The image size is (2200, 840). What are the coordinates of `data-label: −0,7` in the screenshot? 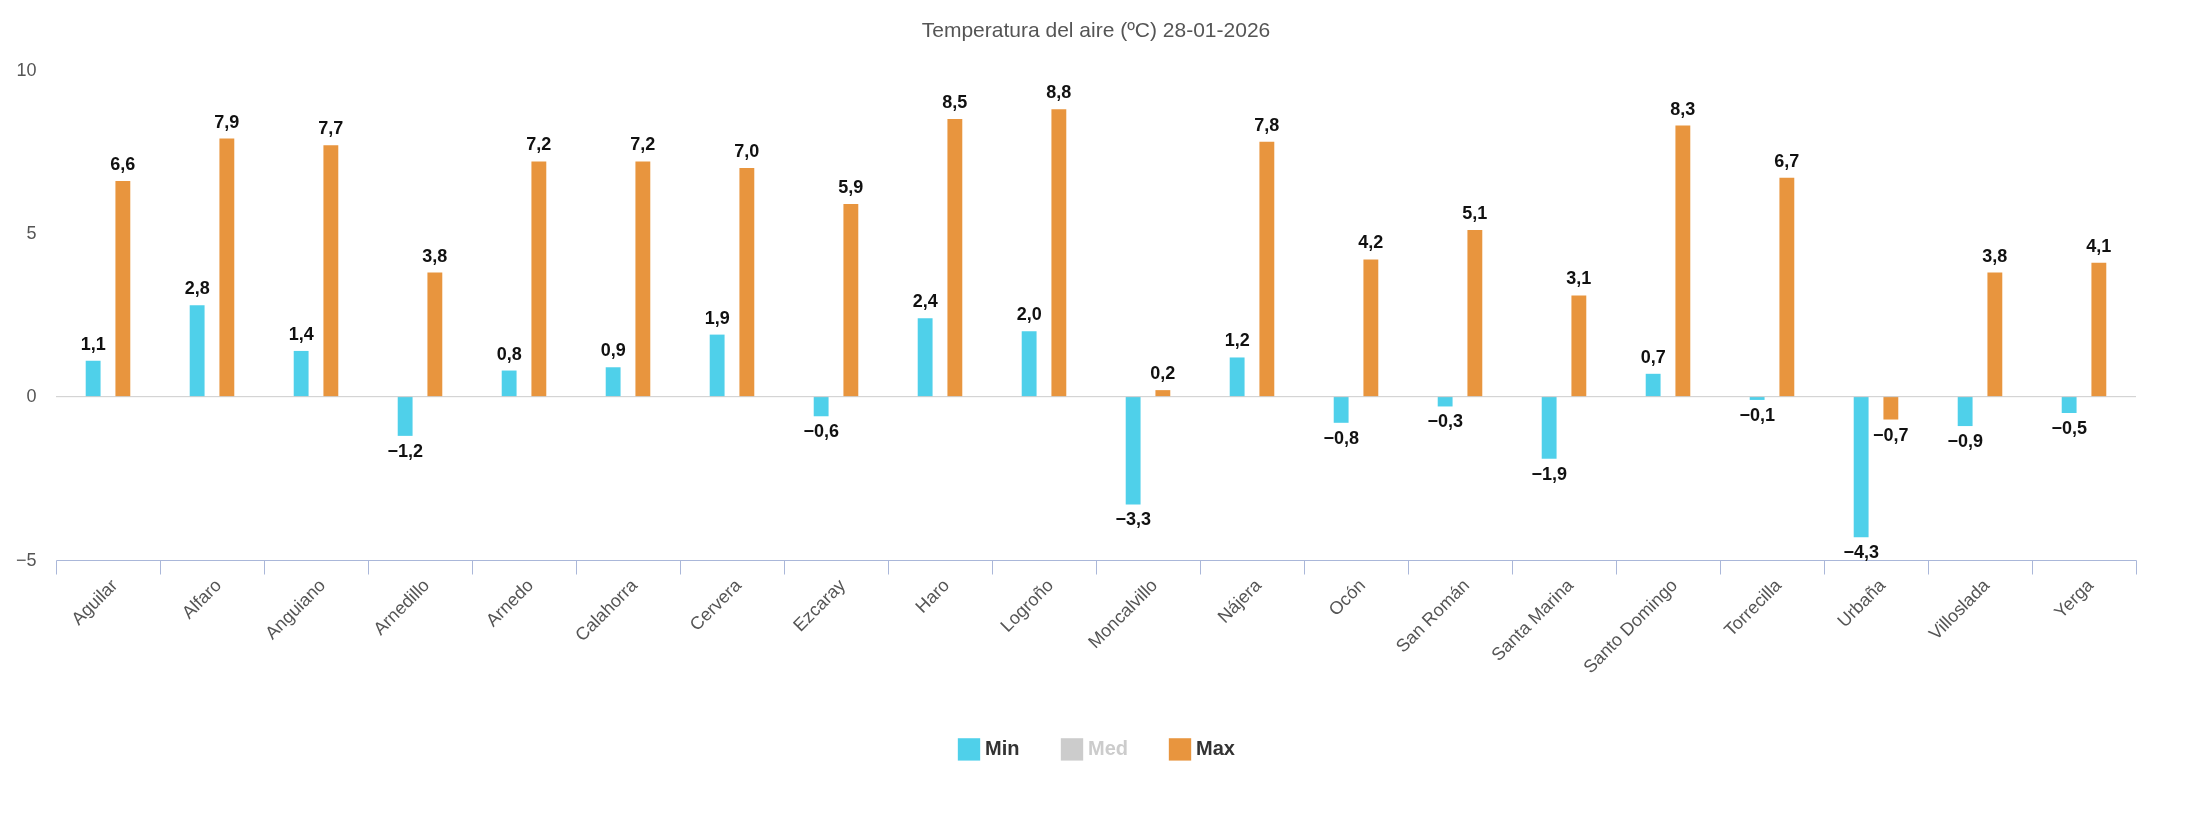 It's located at (1891, 434).